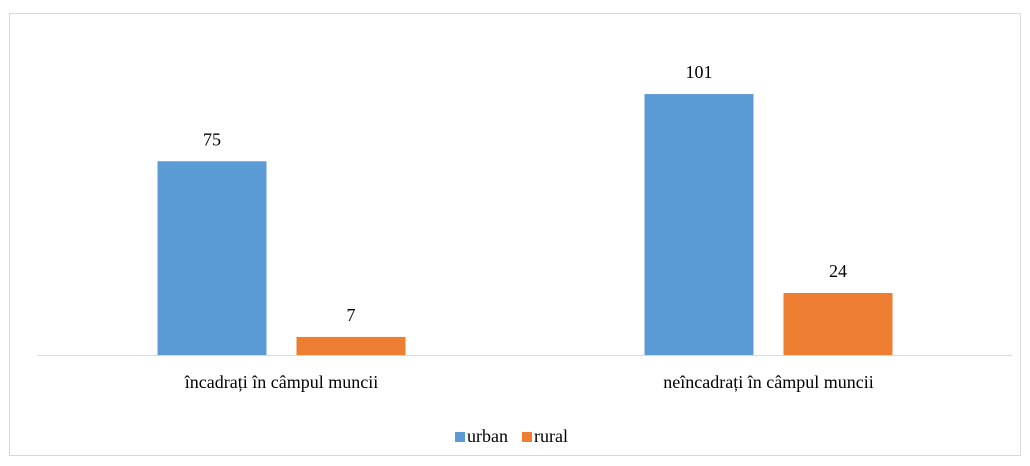 This screenshot has height=466, width=1030. What do you see at coordinates (838, 271) in the screenshot?
I see `data-label: 24` at bounding box center [838, 271].